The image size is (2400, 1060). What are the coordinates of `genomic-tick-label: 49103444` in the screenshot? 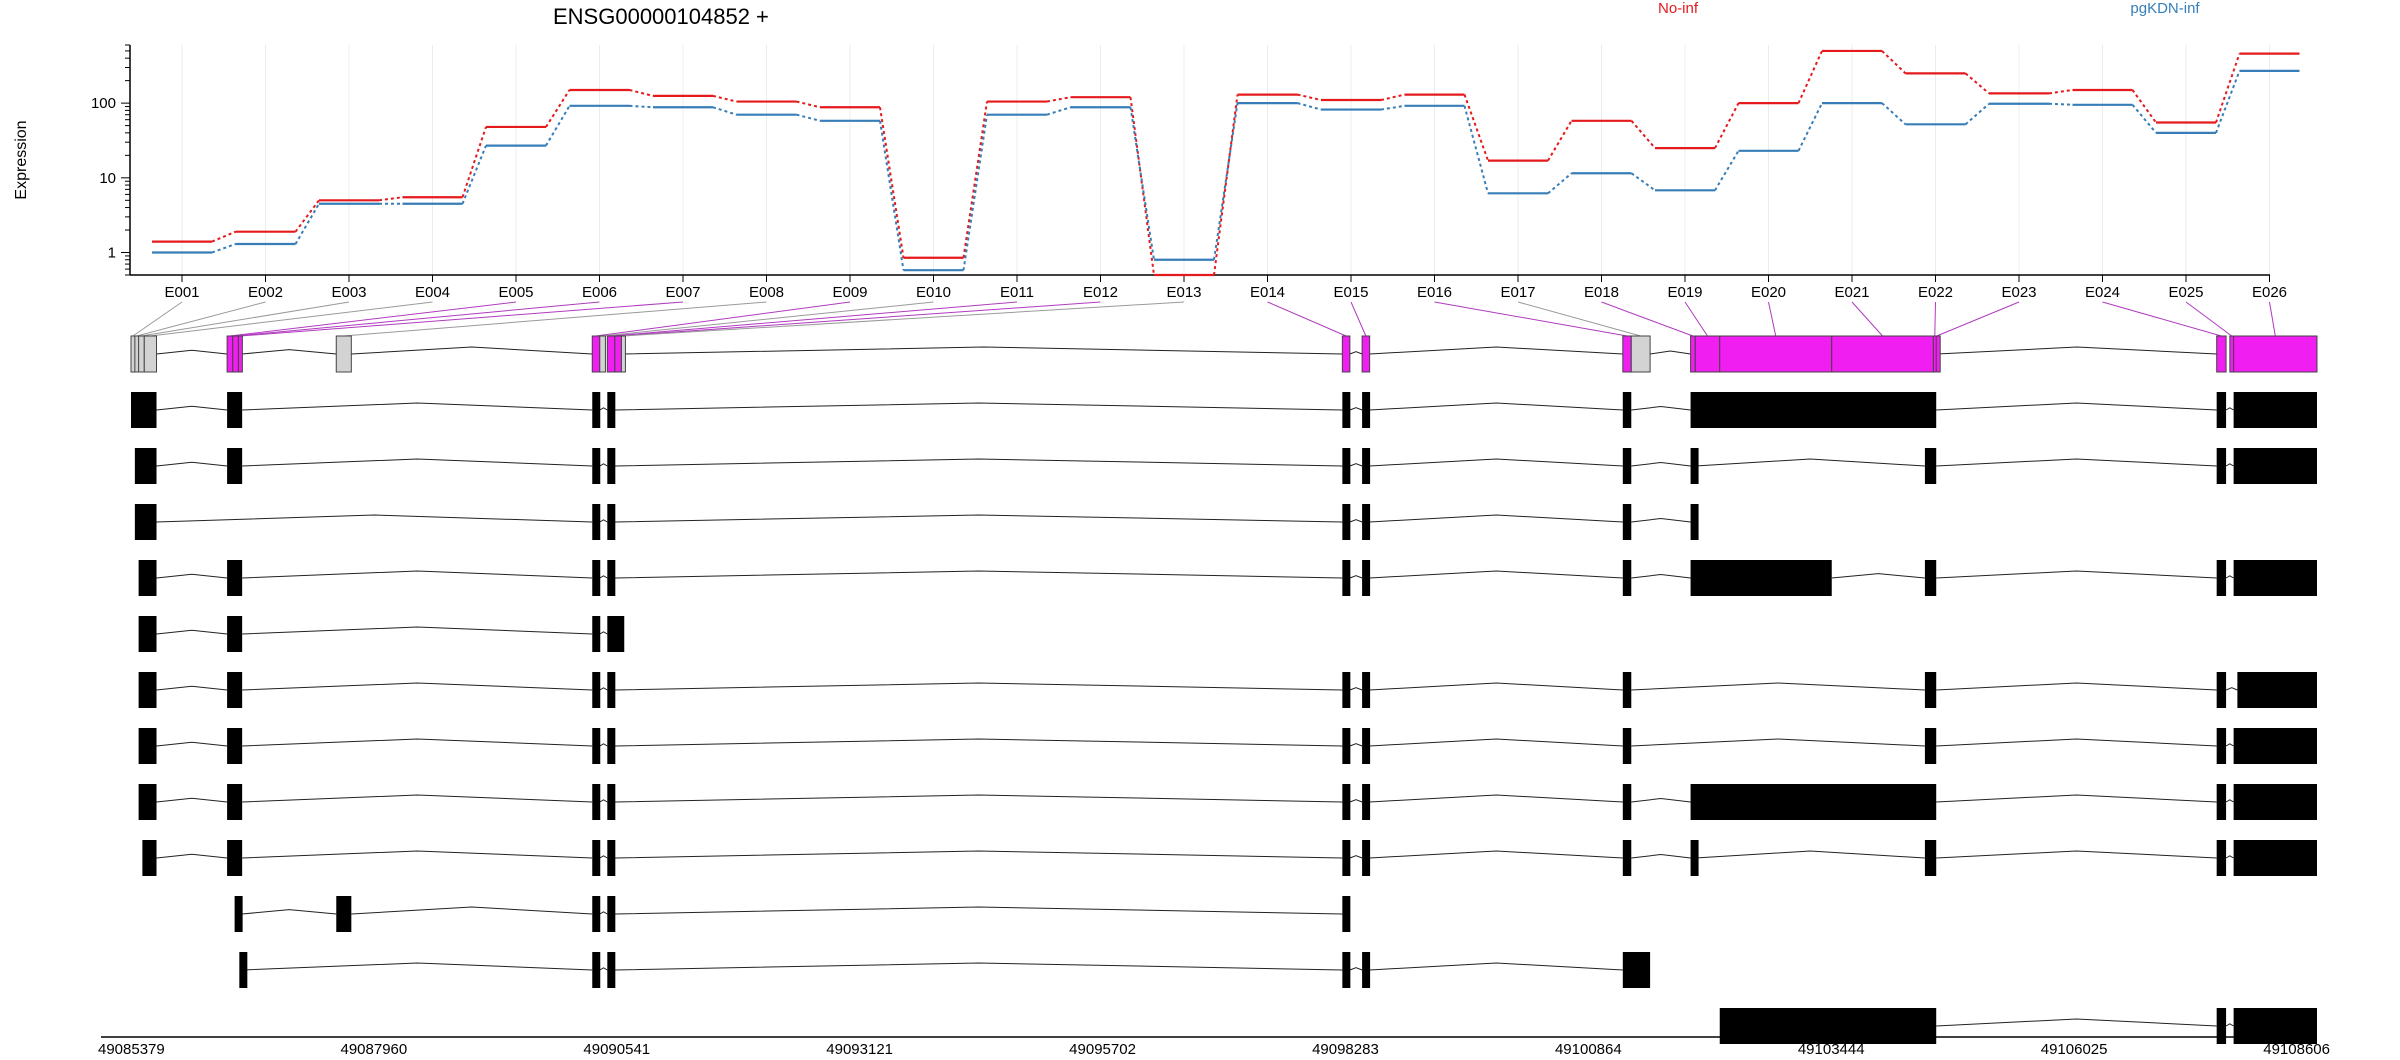 It's located at (1831, 1049).